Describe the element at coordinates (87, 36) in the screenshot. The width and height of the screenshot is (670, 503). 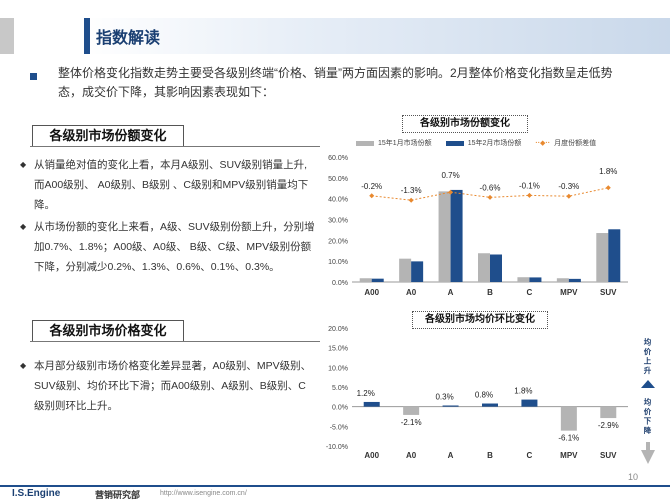
I see `header-accent` at that location.